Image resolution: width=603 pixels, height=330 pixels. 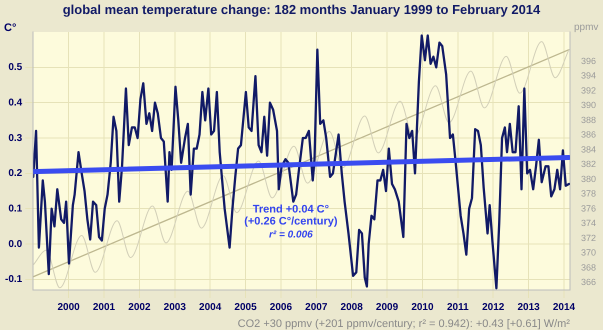 What do you see at coordinates (588, 105) in the screenshot?
I see `y2-tick-label: 390` at bounding box center [588, 105].